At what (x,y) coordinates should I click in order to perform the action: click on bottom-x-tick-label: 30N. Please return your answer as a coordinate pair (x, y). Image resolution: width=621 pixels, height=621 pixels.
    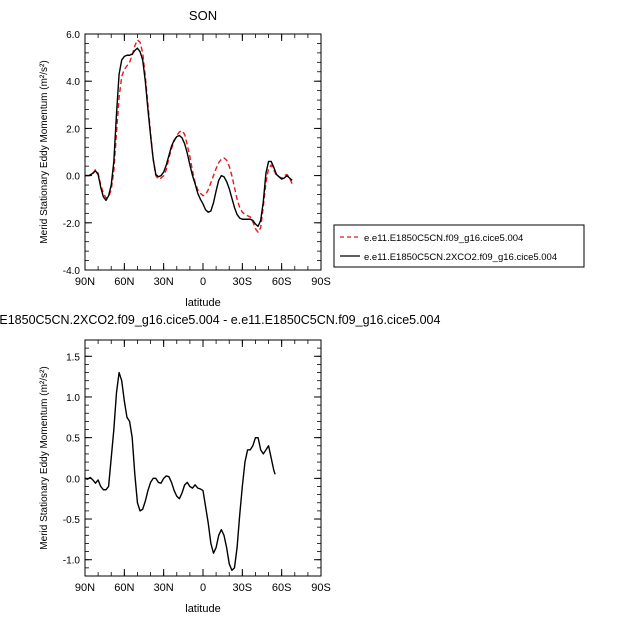
    Looking at the image, I should click on (164, 588).